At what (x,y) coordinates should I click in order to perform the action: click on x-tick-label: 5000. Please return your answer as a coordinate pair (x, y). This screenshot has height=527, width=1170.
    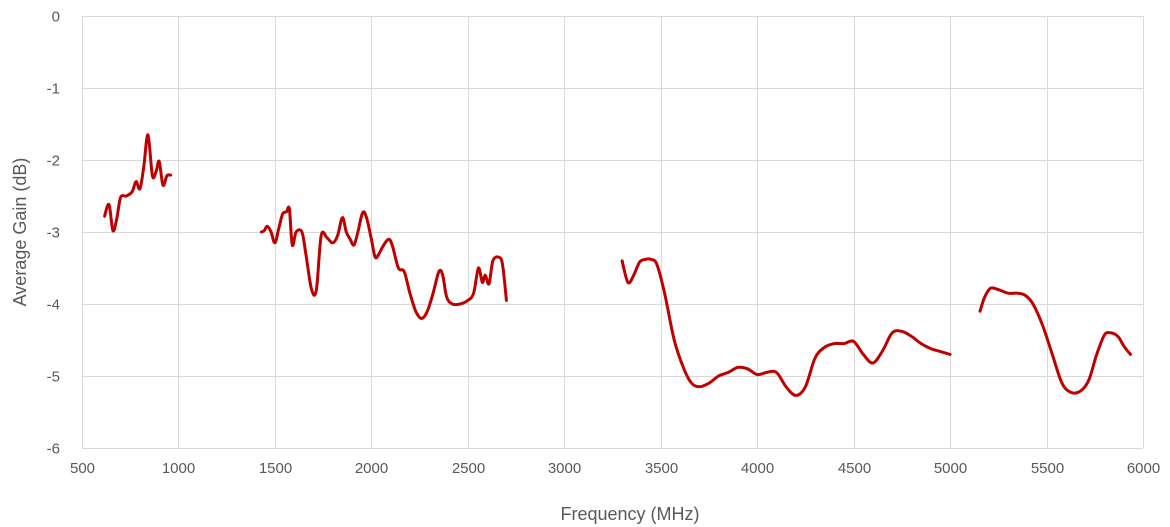
    Looking at the image, I should click on (950, 468).